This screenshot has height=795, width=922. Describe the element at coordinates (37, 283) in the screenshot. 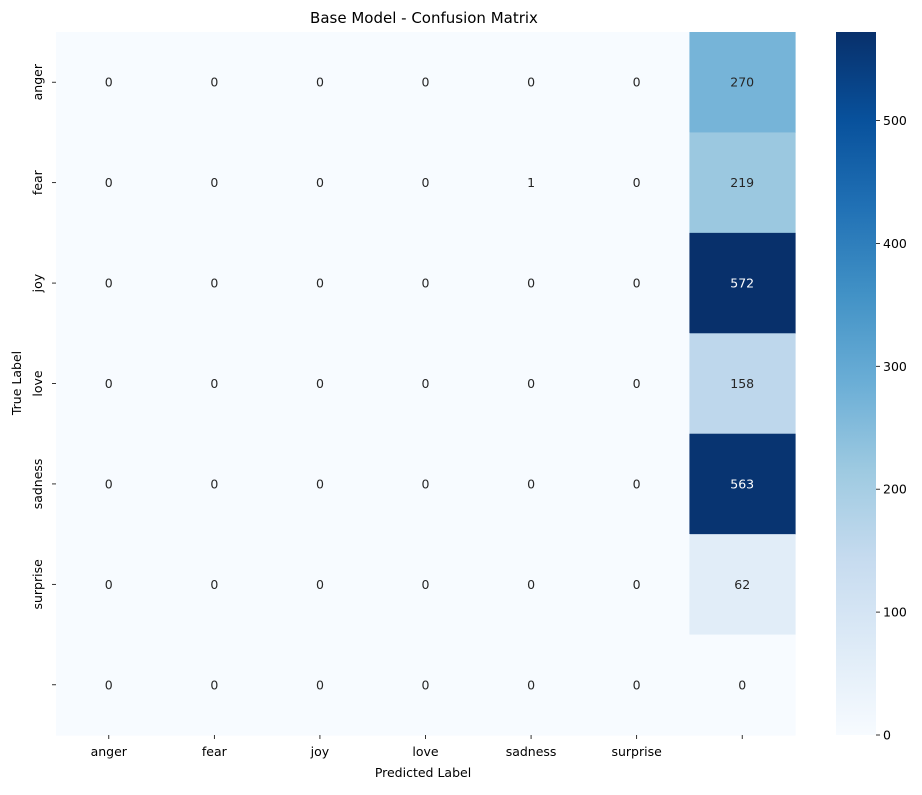

I see `y-tick-label: joy` at that location.